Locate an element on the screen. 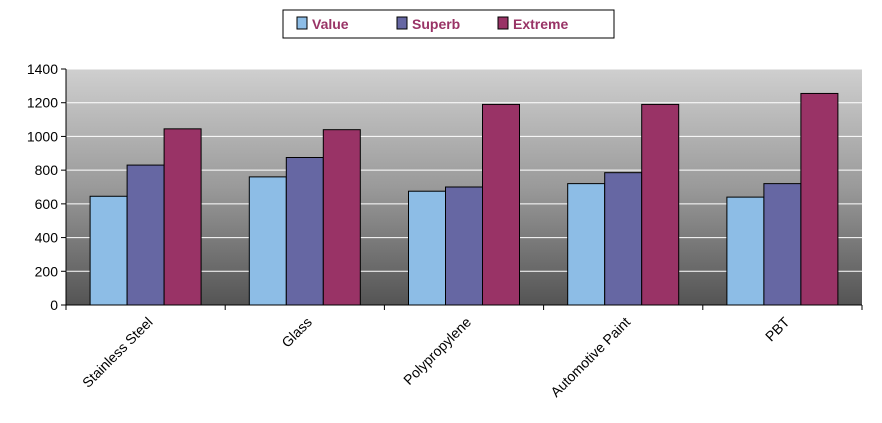 The image size is (882, 423). bar-value-pbt is located at coordinates (745, 251).